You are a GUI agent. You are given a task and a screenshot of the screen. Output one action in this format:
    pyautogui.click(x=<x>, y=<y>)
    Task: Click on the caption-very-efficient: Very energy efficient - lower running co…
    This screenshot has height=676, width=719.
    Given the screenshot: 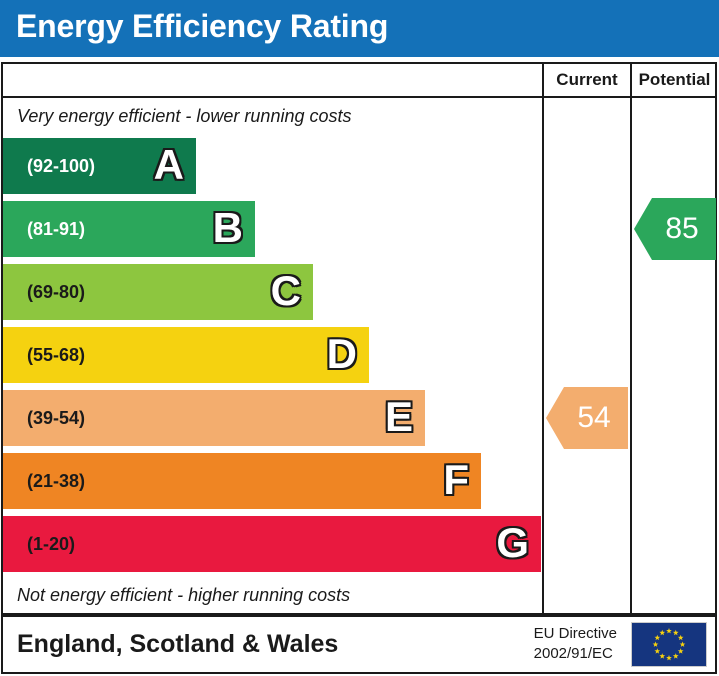 What is the action you would take?
    pyautogui.click(x=184, y=116)
    